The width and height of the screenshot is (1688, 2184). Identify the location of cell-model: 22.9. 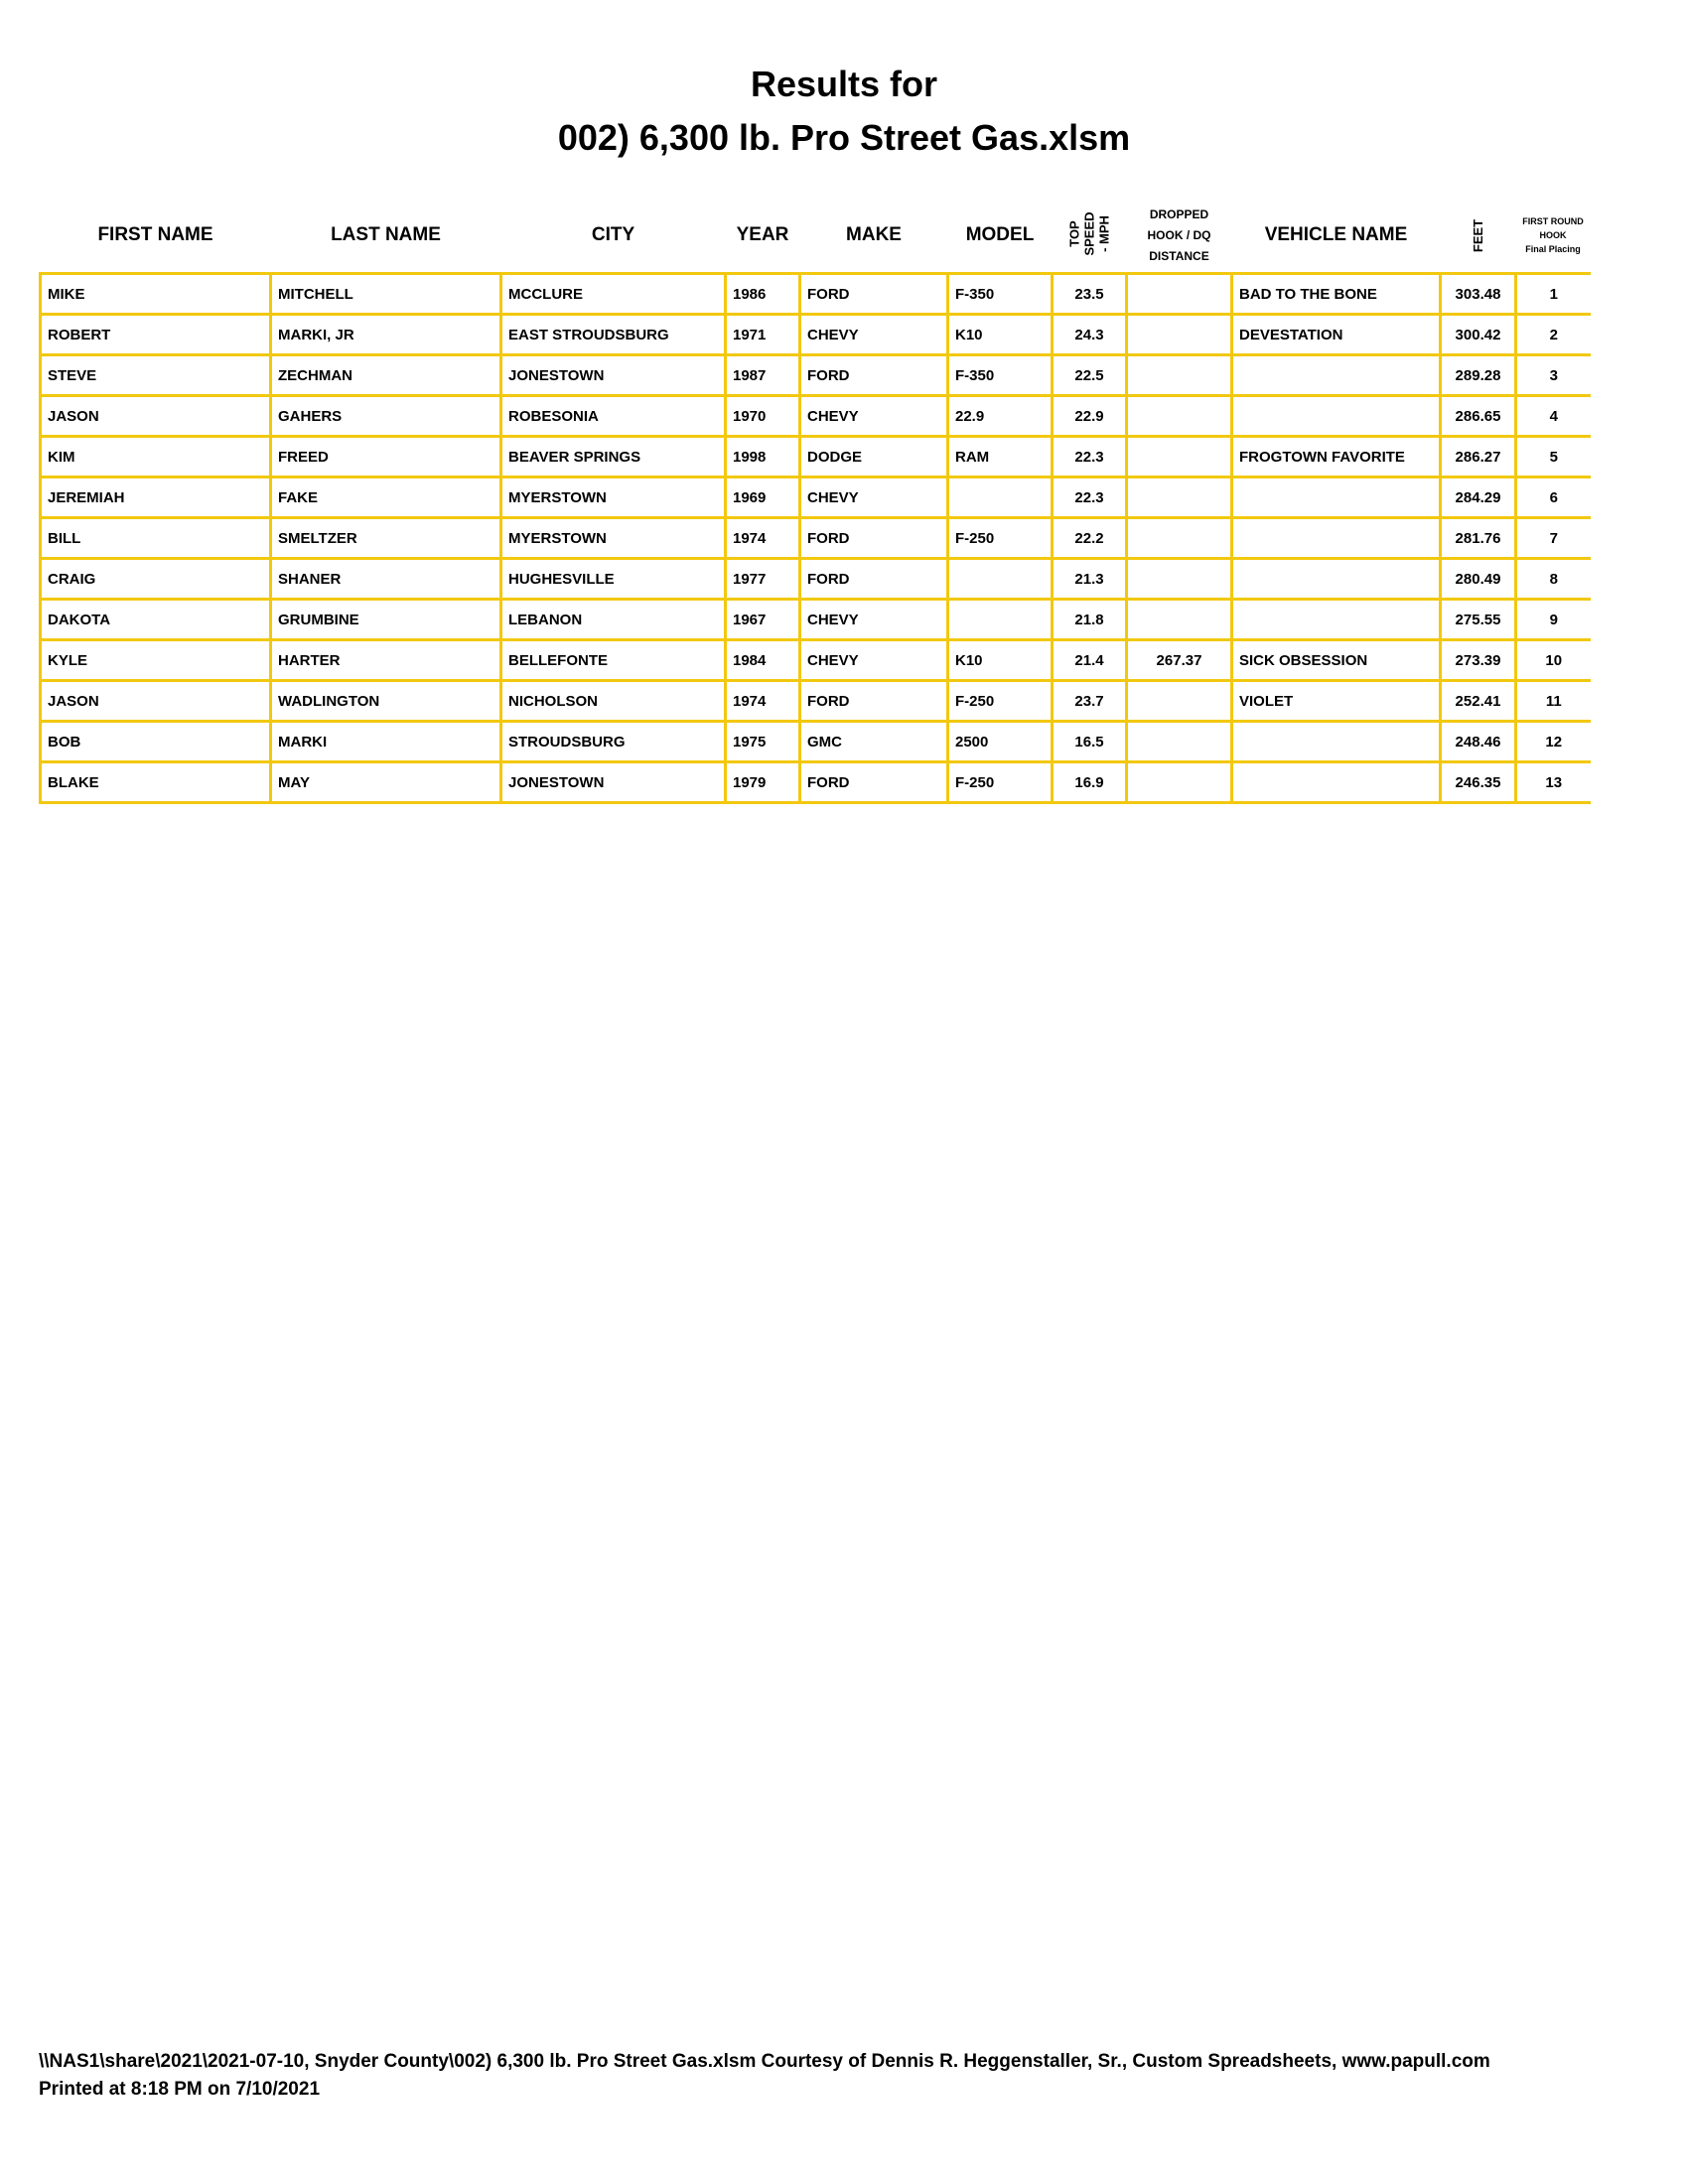
(1000, 416).